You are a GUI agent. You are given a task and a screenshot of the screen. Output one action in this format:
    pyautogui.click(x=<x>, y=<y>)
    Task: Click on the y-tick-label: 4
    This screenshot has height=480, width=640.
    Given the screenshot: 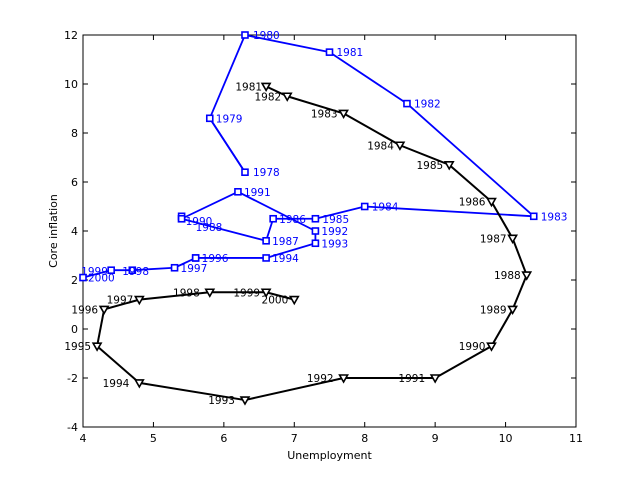 What is the action you would take?
    pyautogui.click(x=74, y=231)
    